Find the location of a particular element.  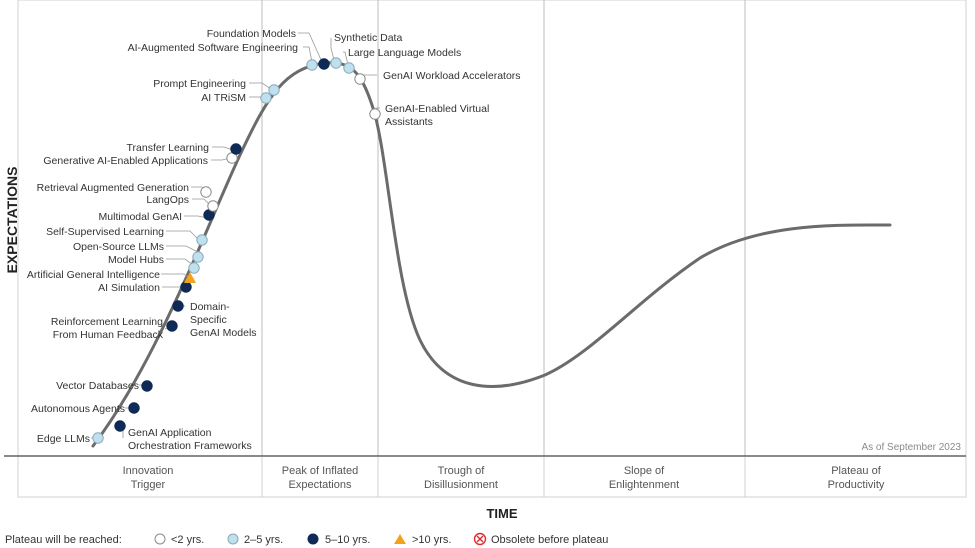

y-axis-title: EXPECTATIONS is located at coordinates (12, 220).